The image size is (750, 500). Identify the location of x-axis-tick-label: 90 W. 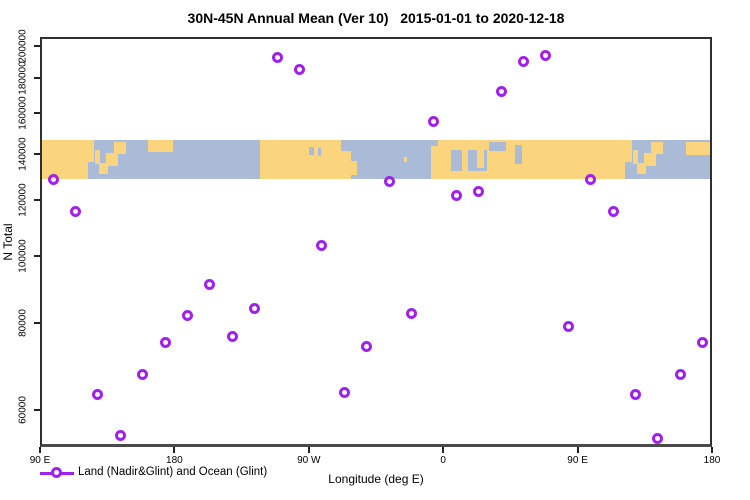
(309, 460).